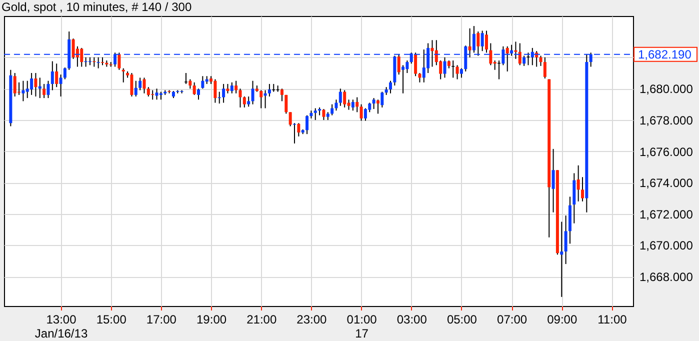 This screenshot has width=699, height=341. I want to click on x-tick-label: 17:00, so click(161, 319).